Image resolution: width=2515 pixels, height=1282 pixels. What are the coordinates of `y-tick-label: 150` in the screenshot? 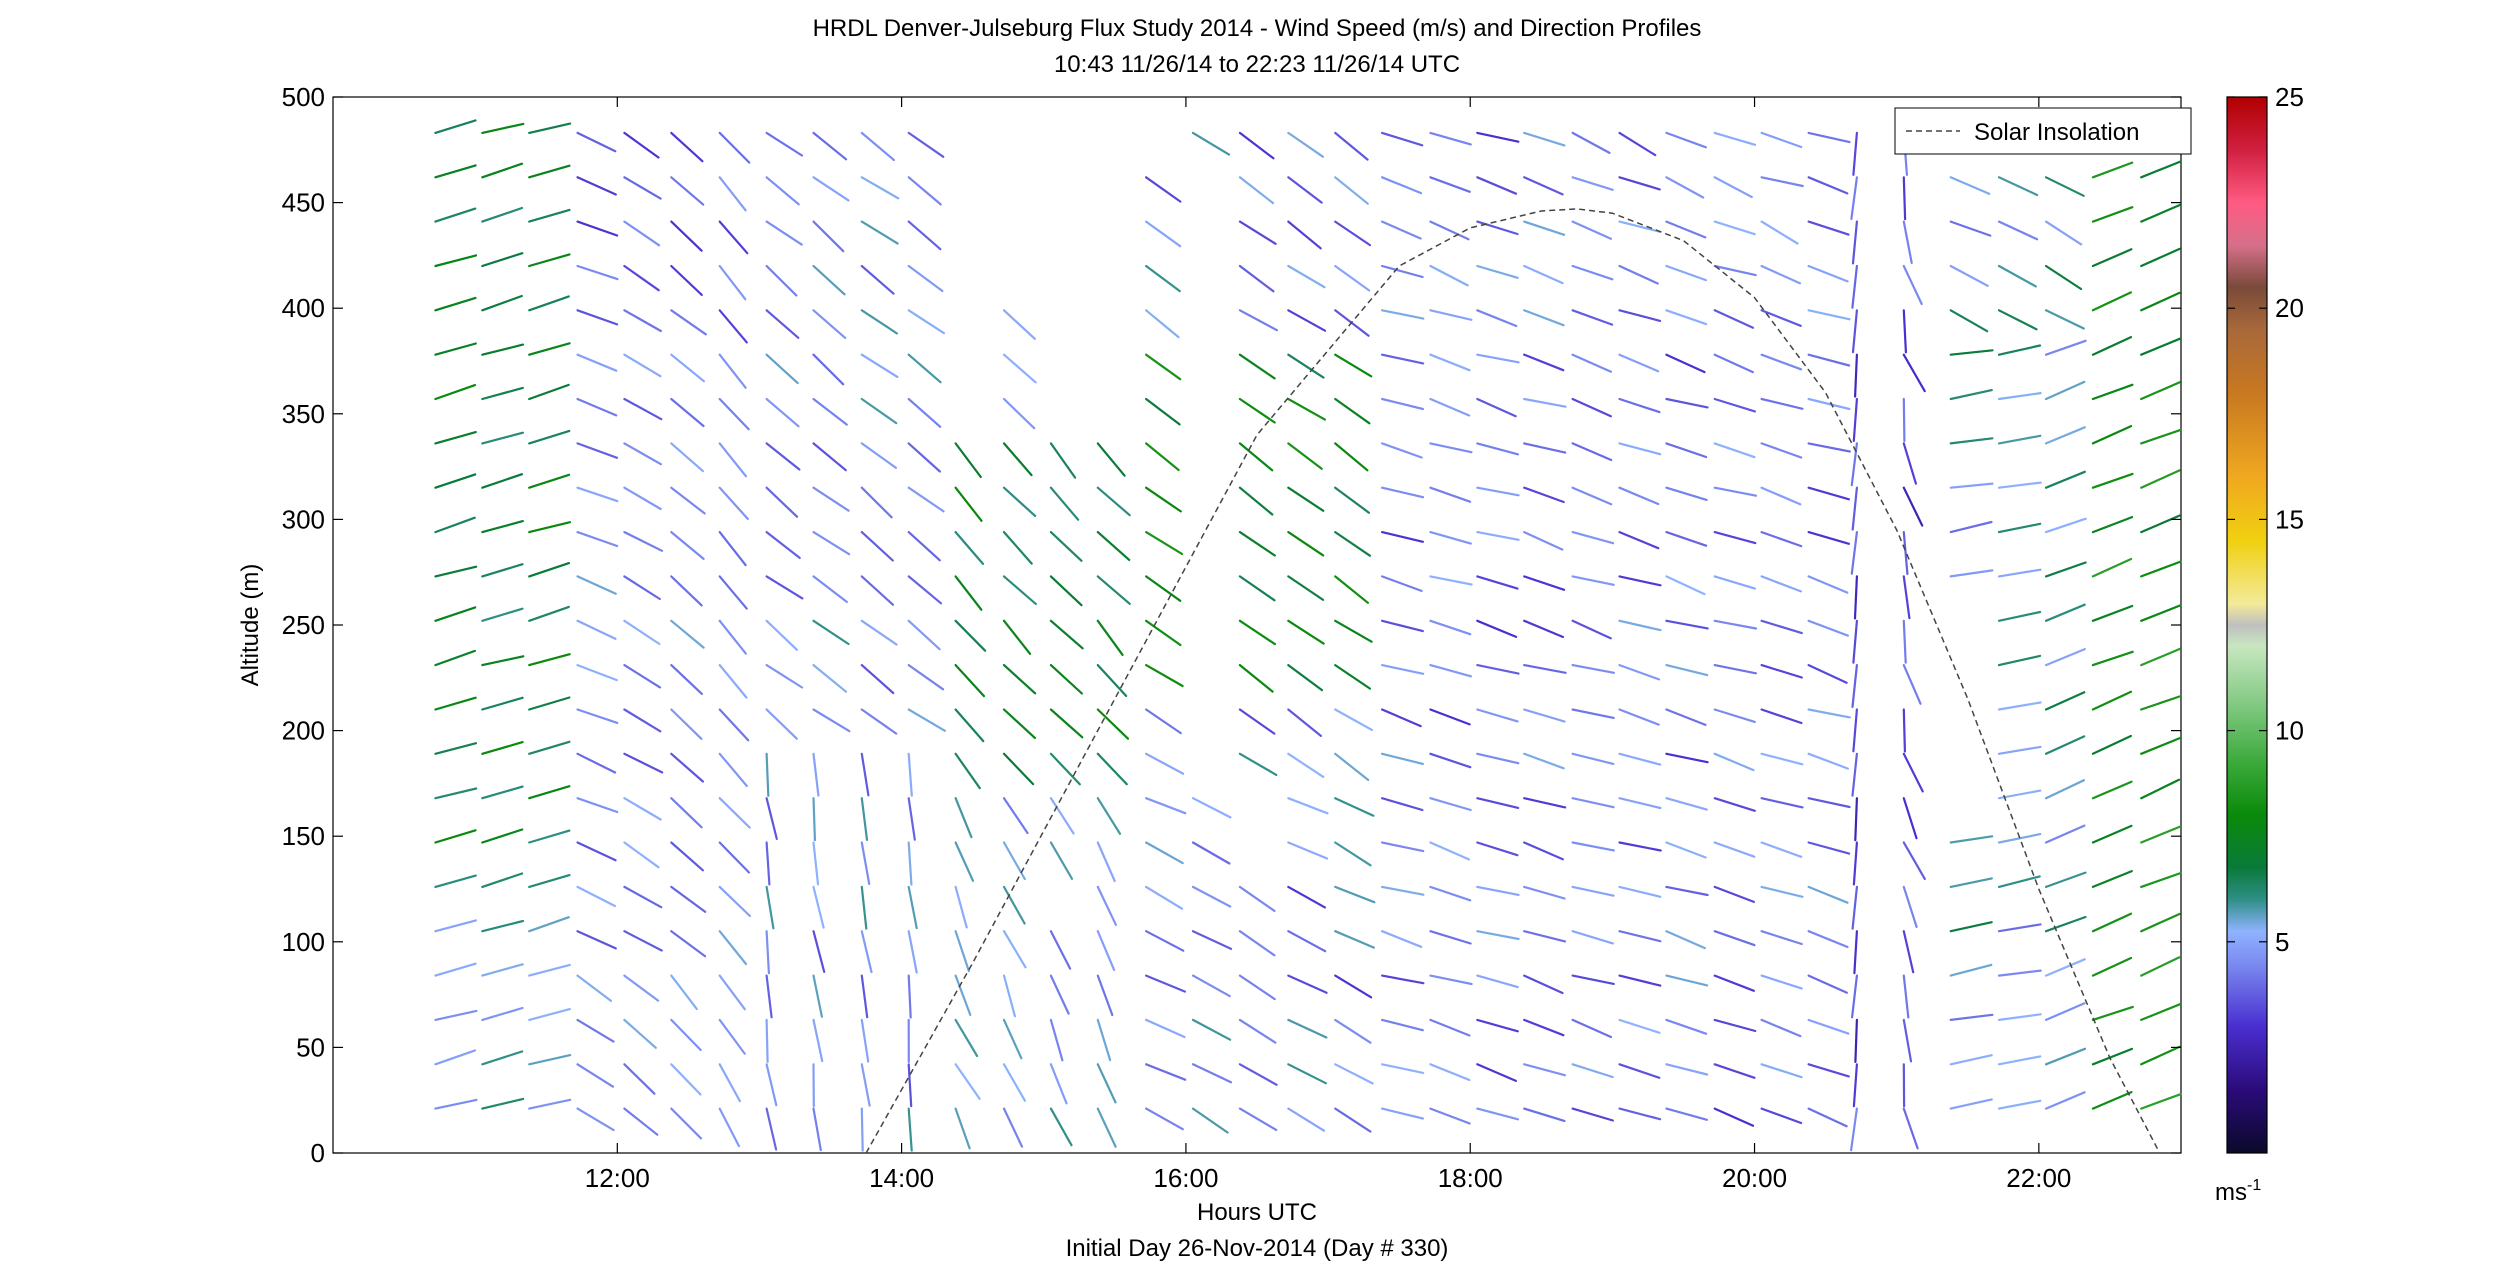 It's located at (303, 836).